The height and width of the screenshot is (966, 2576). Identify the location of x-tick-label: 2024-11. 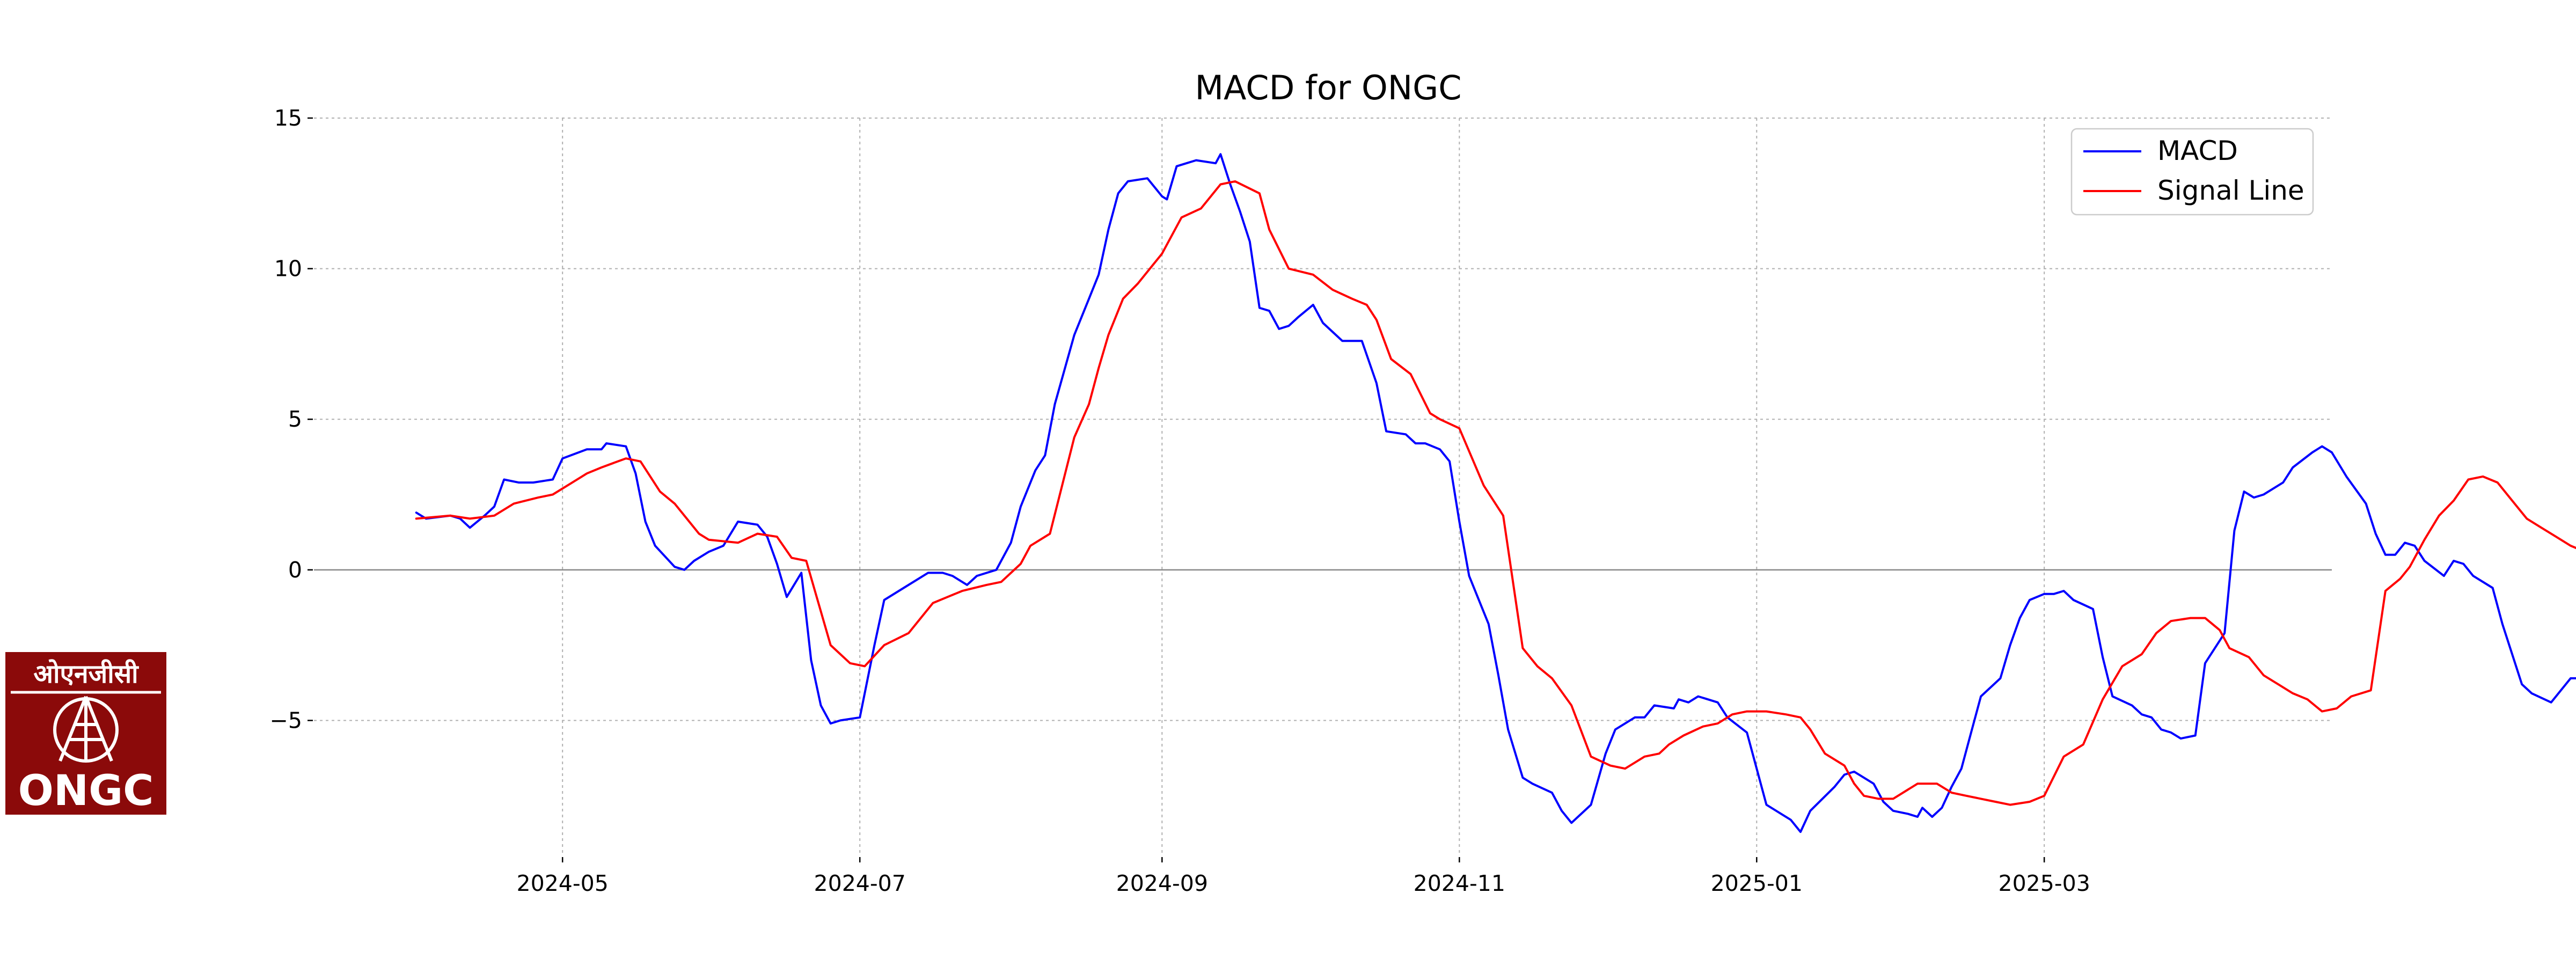
(1459, 883).